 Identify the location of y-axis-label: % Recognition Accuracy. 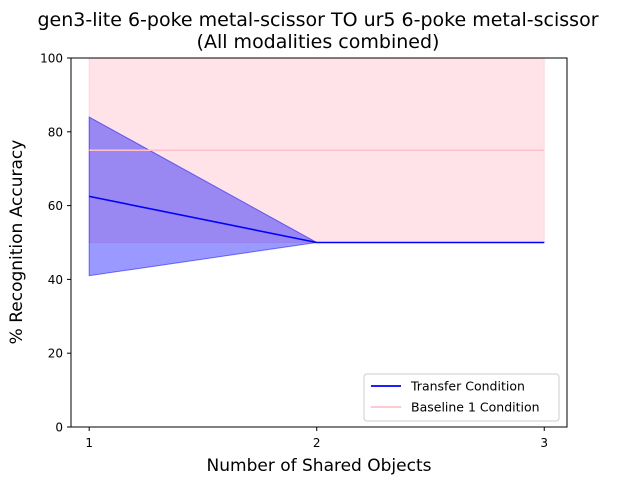
(17, 242).